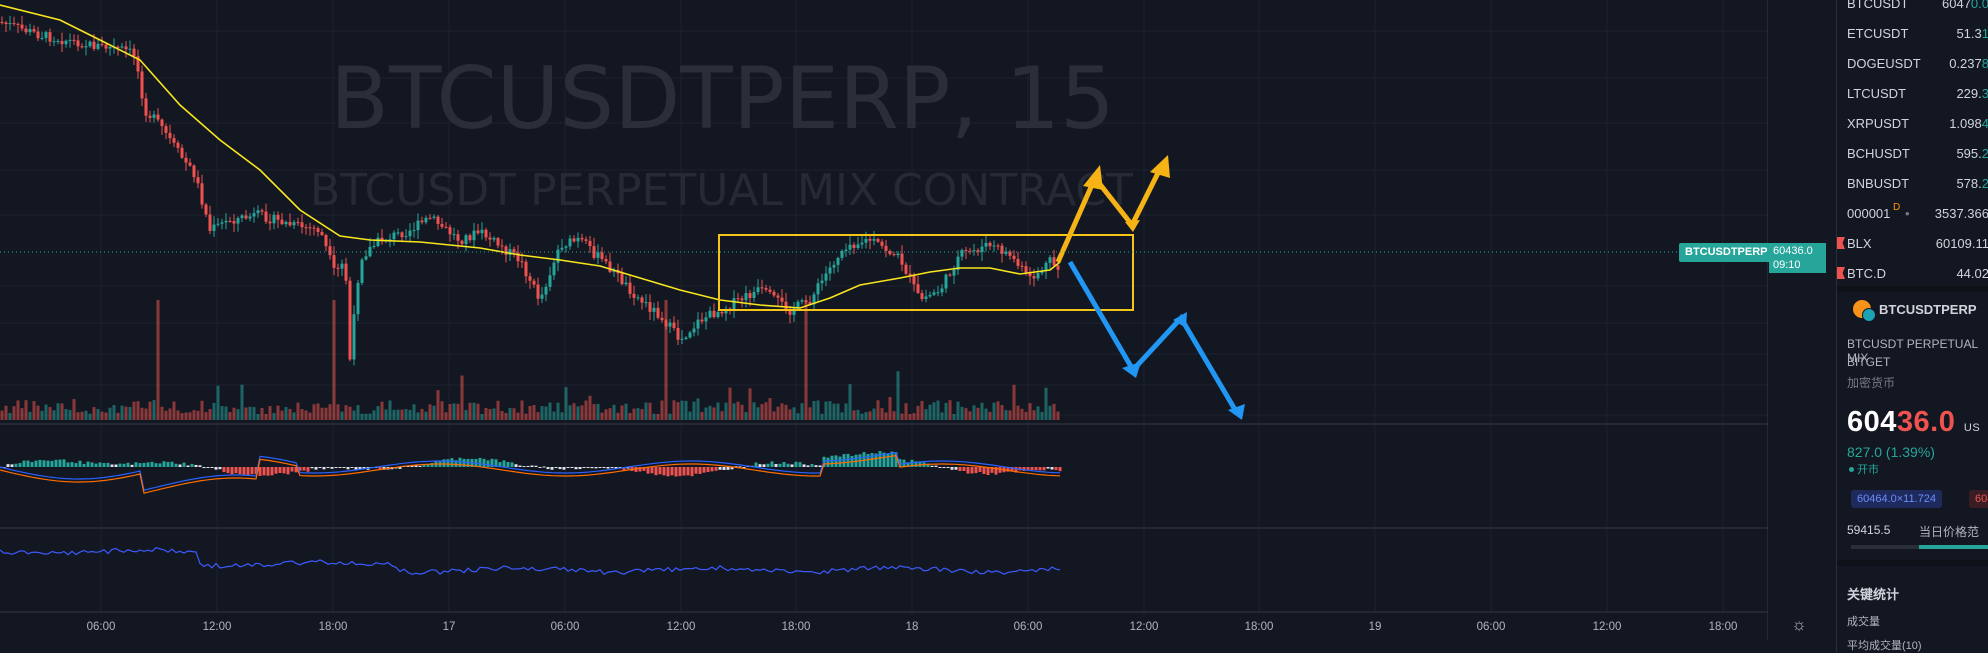  I want to click on watchlist-row: BTCUSDT 60470.0, so click(1912, 9).